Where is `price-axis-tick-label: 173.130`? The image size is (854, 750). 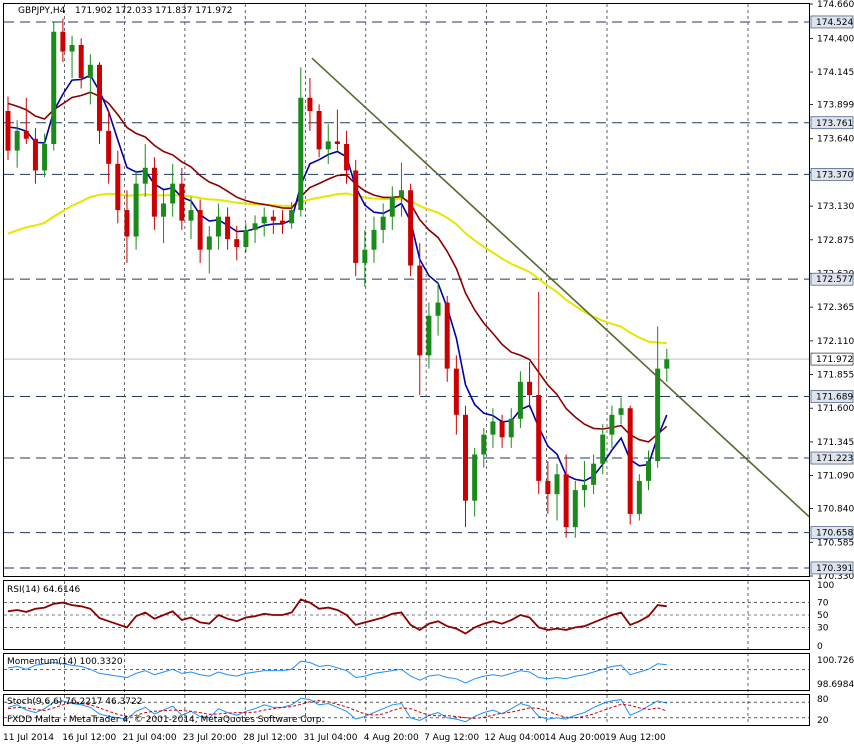 price-axis-tick-label: 173.130 is located at coordinates (835, 207).